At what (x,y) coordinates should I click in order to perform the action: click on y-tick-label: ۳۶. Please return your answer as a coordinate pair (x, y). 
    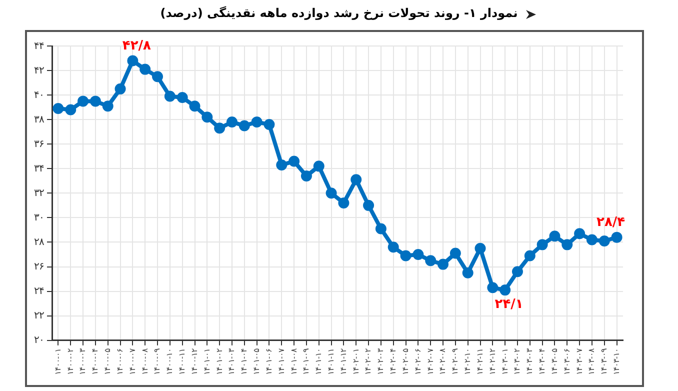
    Looking at the image, I should click on (39, 144).